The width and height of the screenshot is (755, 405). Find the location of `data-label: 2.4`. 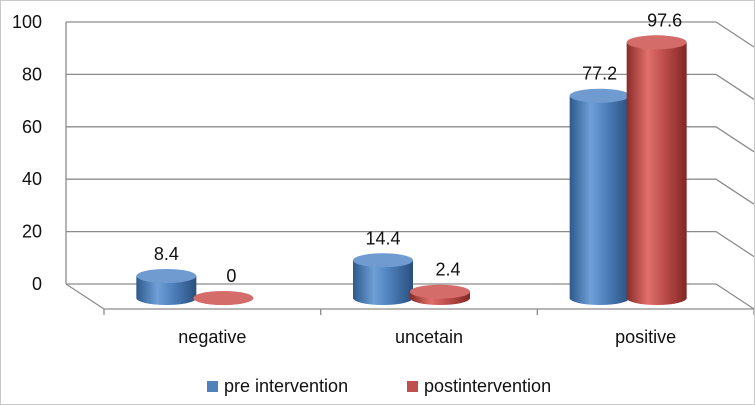

data-label: 2.4 is located at coordinates (447, 270).